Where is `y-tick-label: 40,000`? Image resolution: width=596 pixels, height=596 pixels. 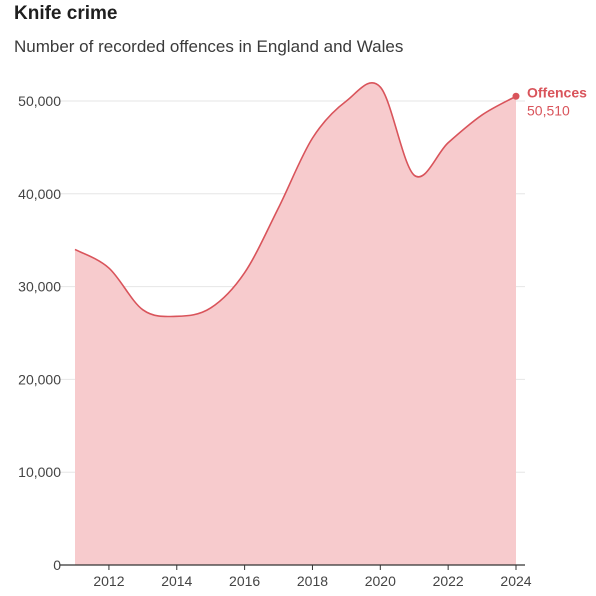 y-tick-label: 40,000 is located at coordinates (39, 194).